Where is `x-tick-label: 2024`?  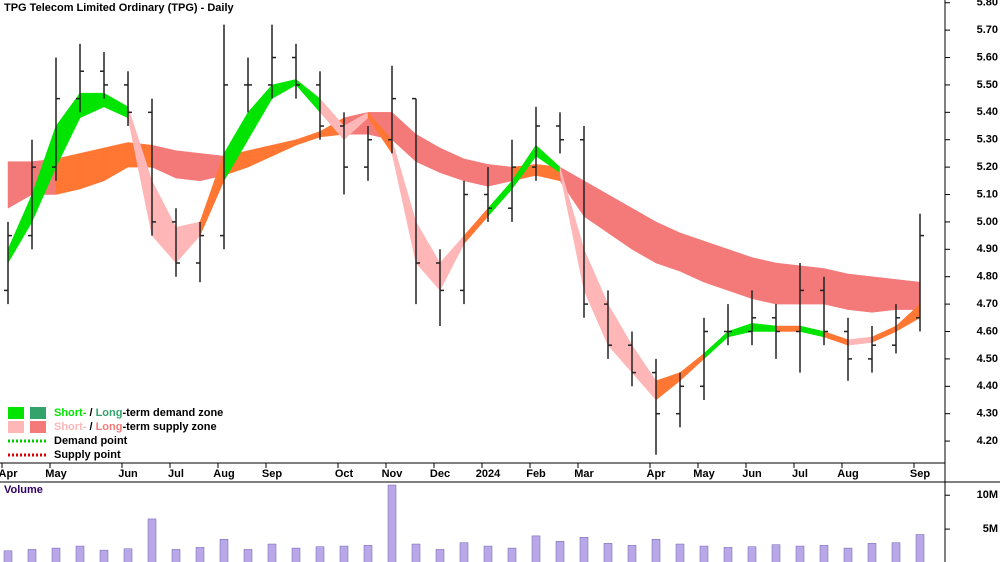 x-tick-label: 2024 is located at coordinates (488, 474).